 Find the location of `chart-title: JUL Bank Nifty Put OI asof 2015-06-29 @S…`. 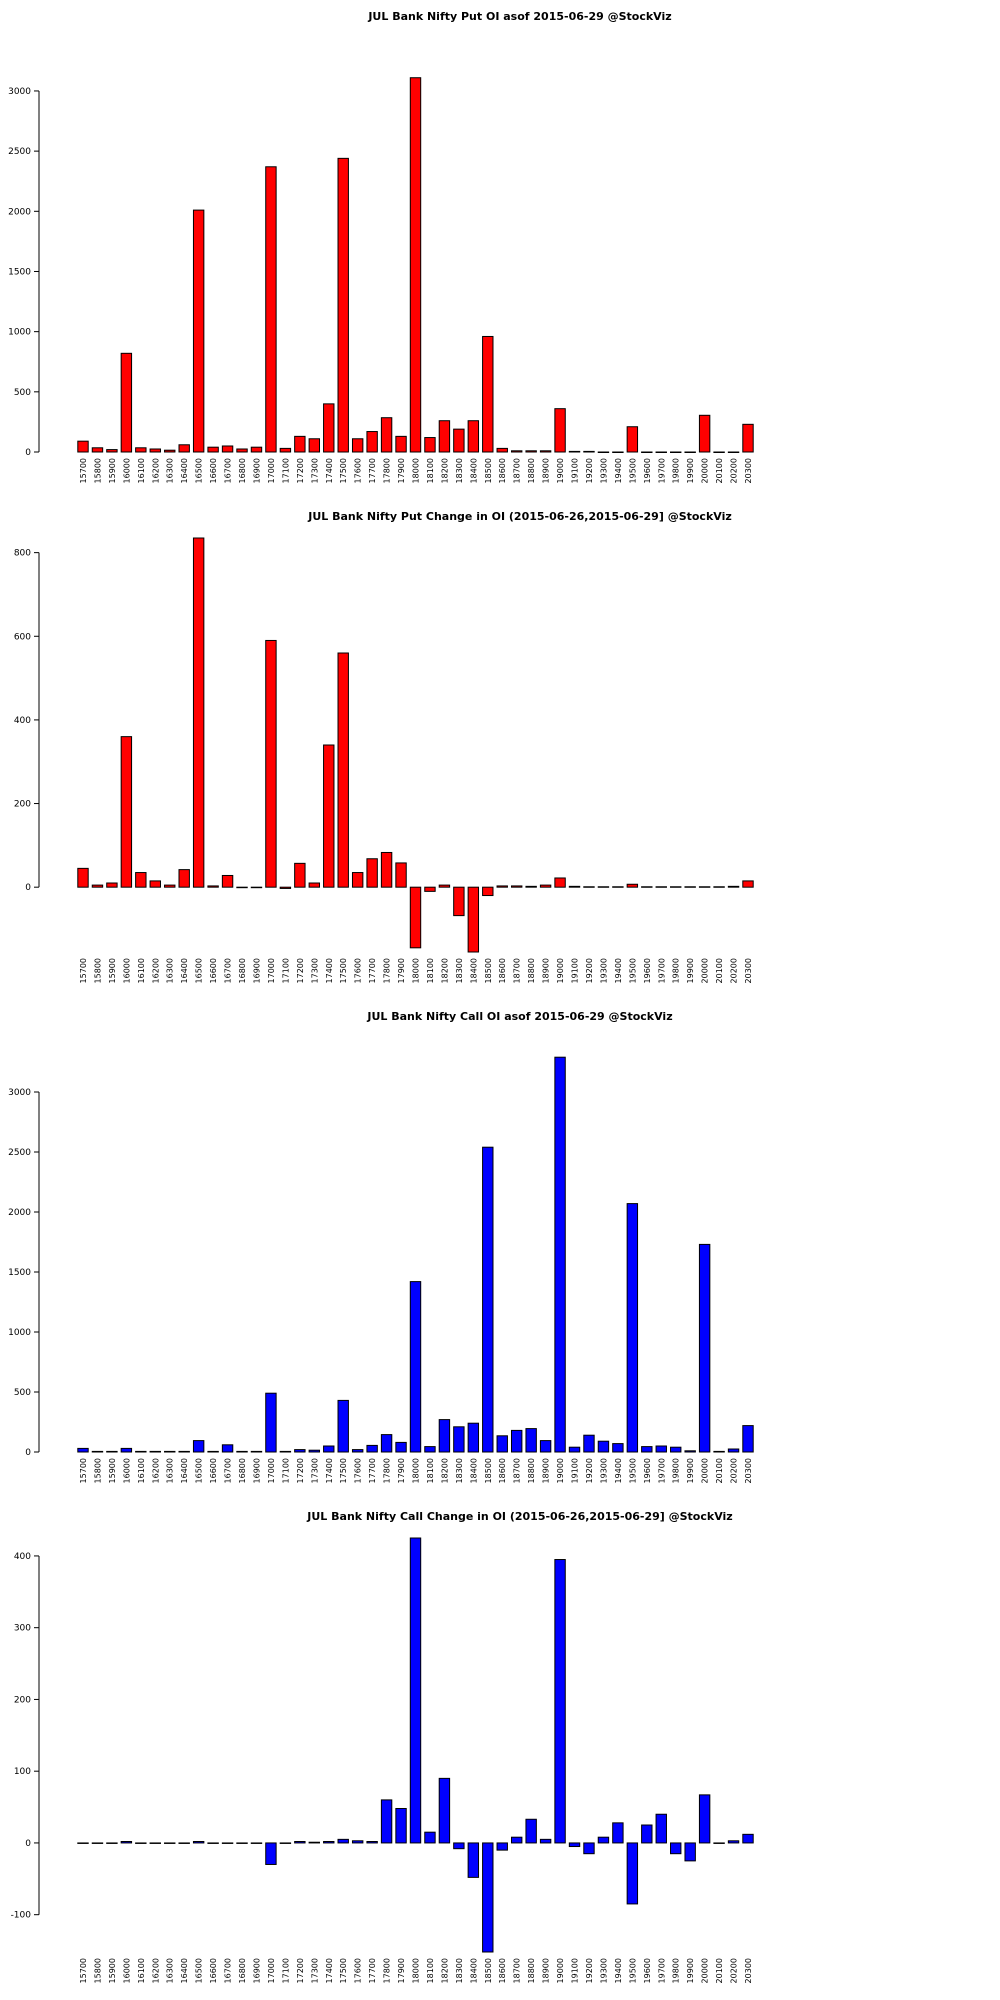

chart-title: JUL Bank Nifty Put OI asof 2015-06-29 @S… is located at coordinates (519, 16).